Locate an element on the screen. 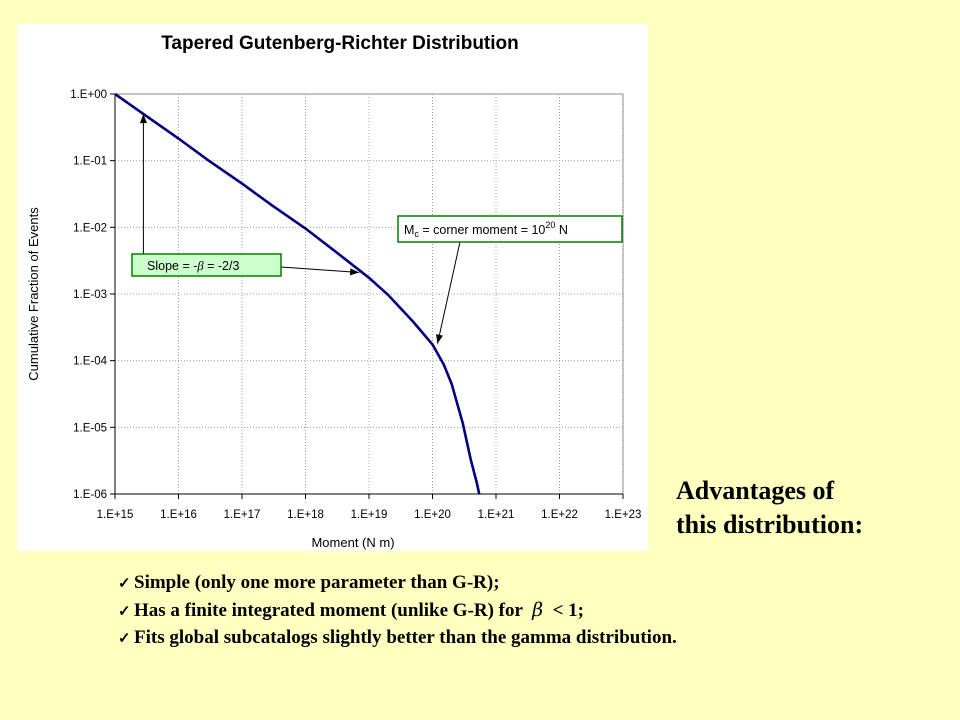 This screenshot has height=720, width=960. slope-arrowhead-right is located at coordinates (354, 272).